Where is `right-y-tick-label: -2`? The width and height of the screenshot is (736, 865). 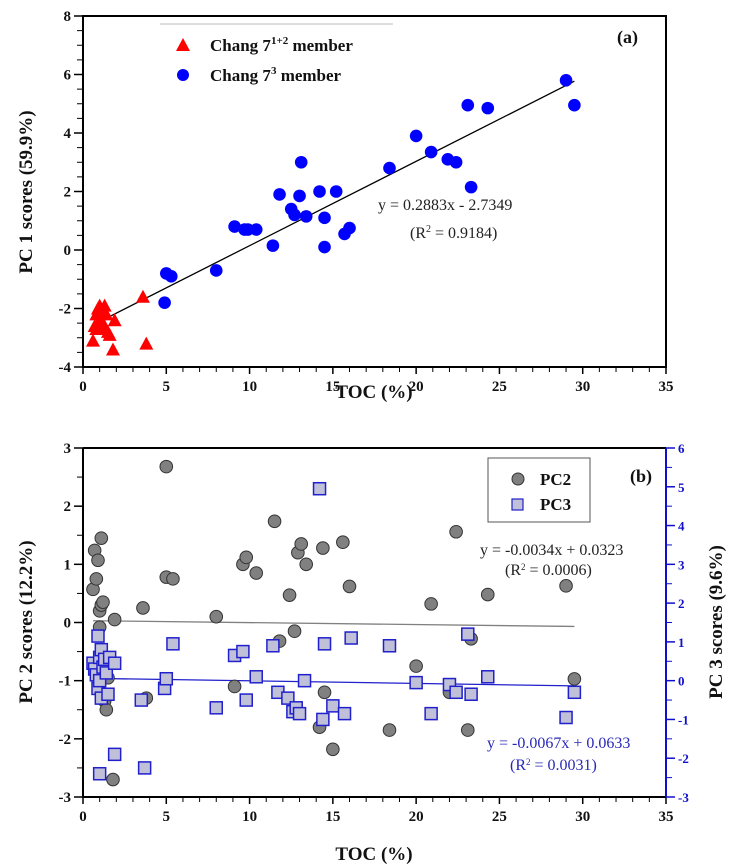 right-y-tick-label: -2 is located at coordinates (683, 758).